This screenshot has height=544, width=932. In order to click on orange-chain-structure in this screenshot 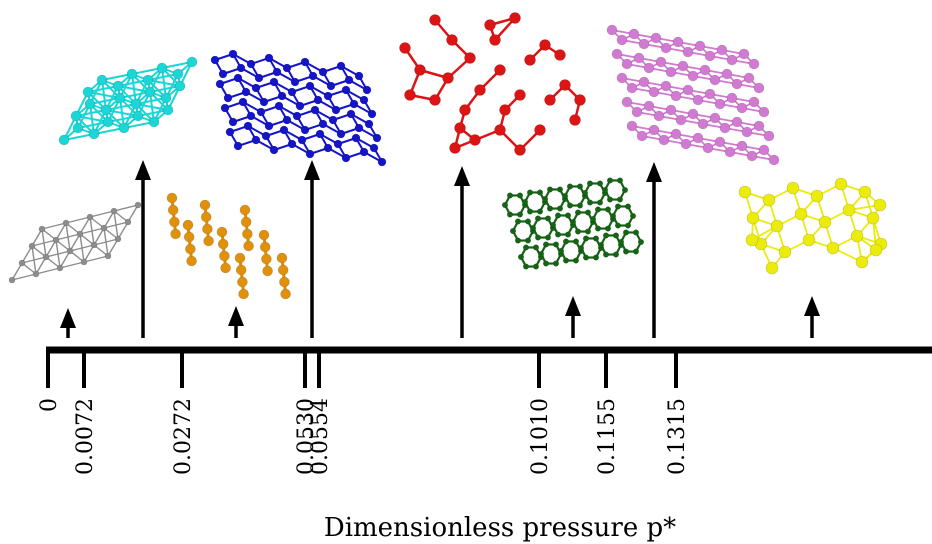, I will do `click(228, 246)`.